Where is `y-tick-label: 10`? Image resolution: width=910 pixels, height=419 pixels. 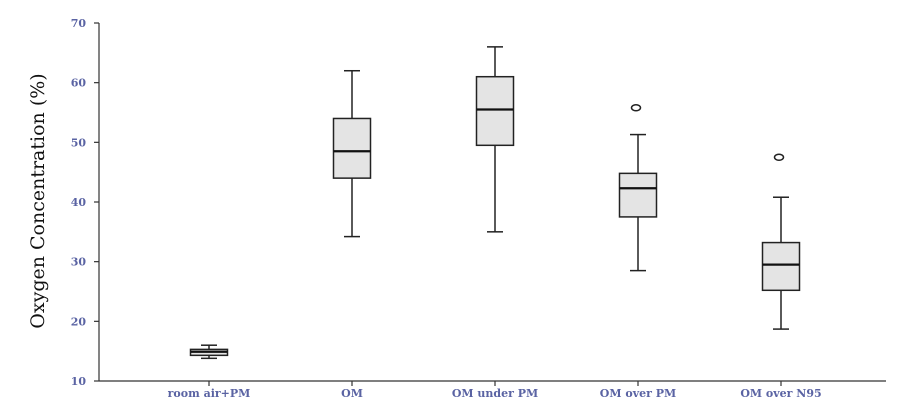
y-tick-label: 10 is located at coordinates (79, 381).